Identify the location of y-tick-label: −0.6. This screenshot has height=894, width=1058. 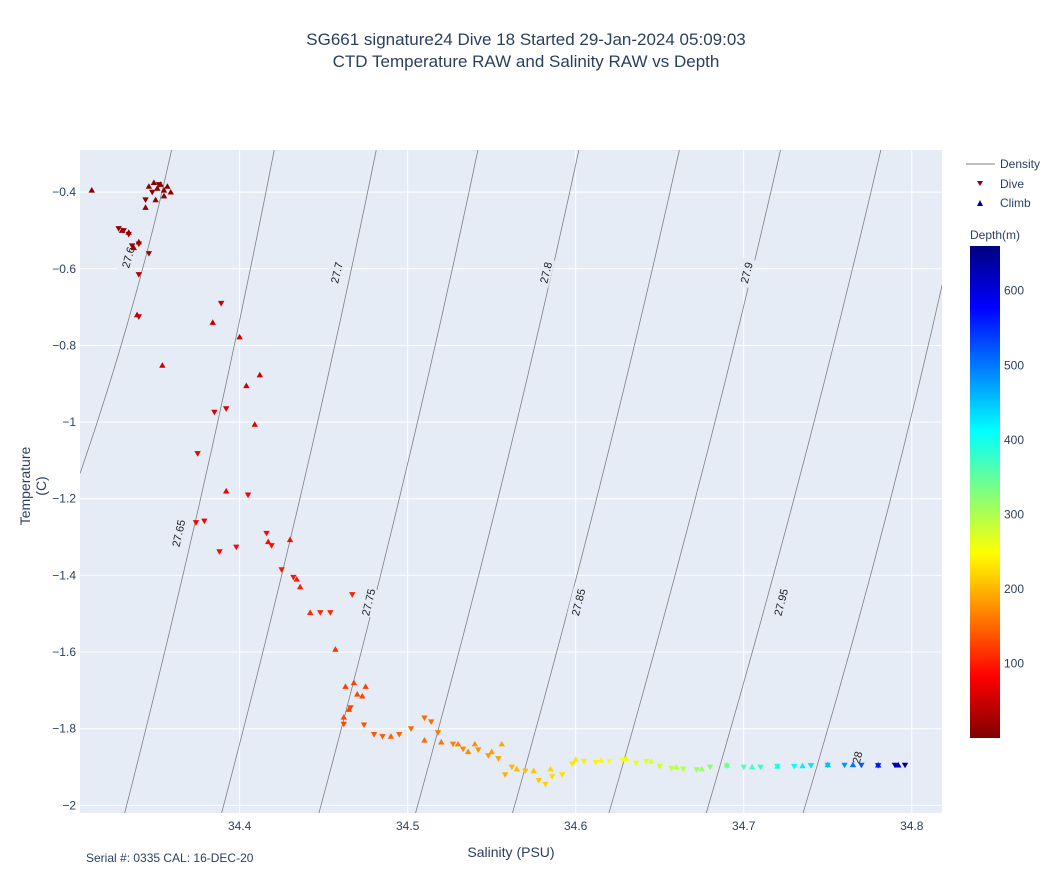
(64, 269).